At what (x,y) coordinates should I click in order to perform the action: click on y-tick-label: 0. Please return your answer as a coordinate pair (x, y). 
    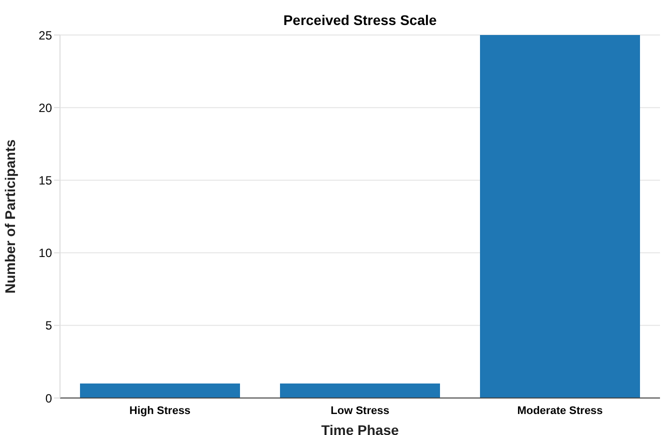
    Looking at the image, I should click on (48, 398).